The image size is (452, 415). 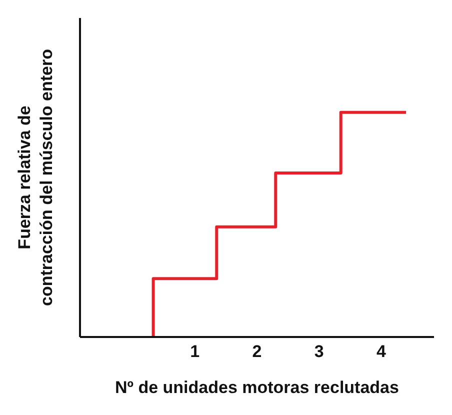 I want to click on x-tick-label: 3, so click(x=319, y=352).